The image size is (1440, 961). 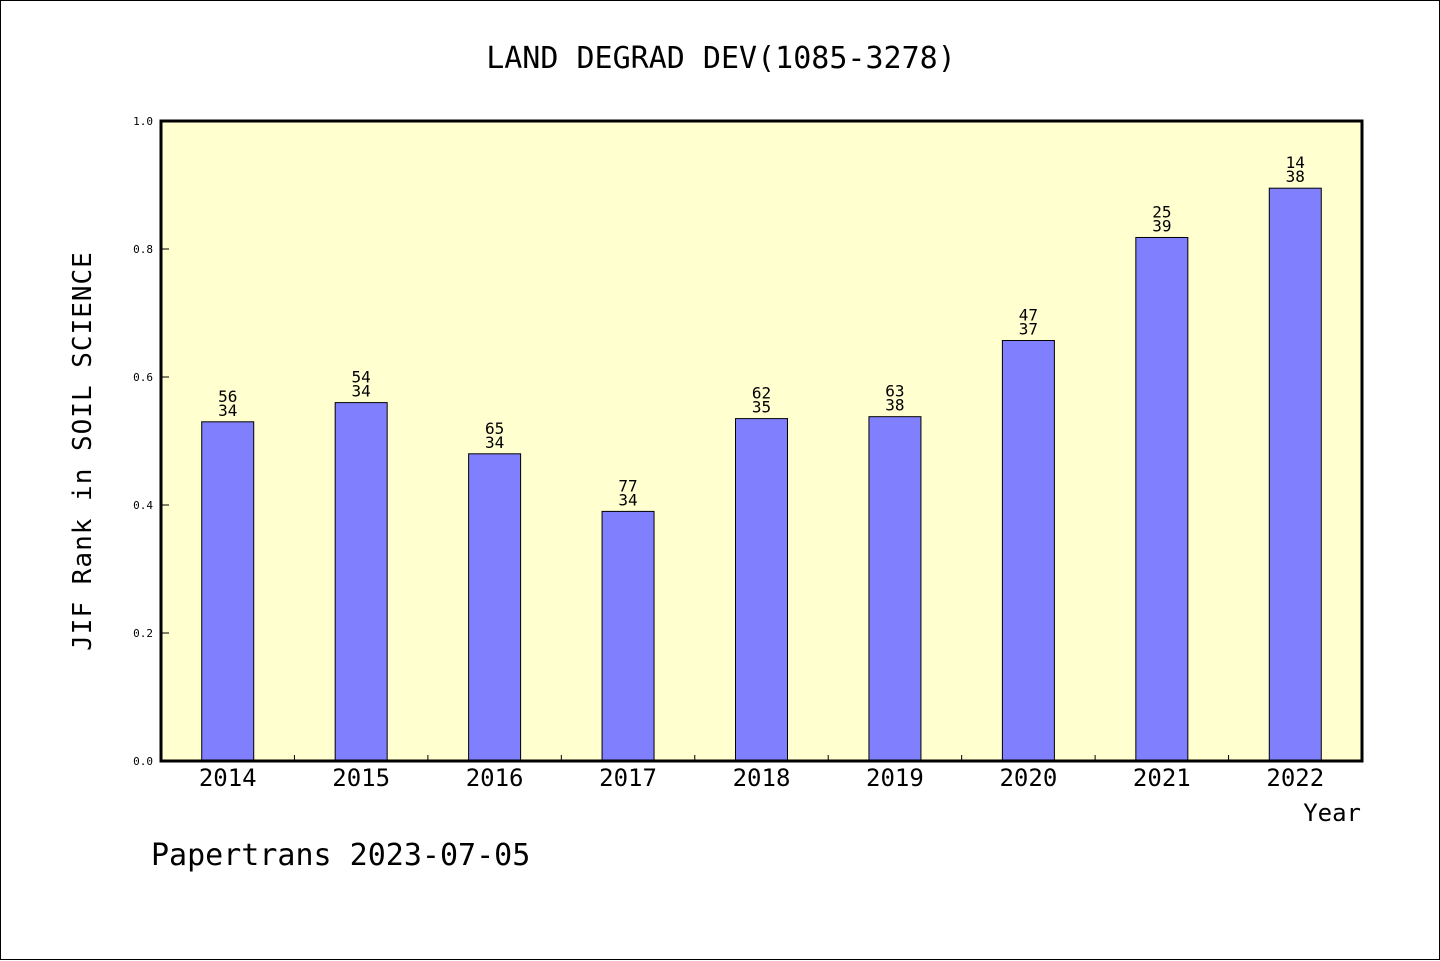 I want to click on bar-rank-label: 77, so click(x=627, y=485).